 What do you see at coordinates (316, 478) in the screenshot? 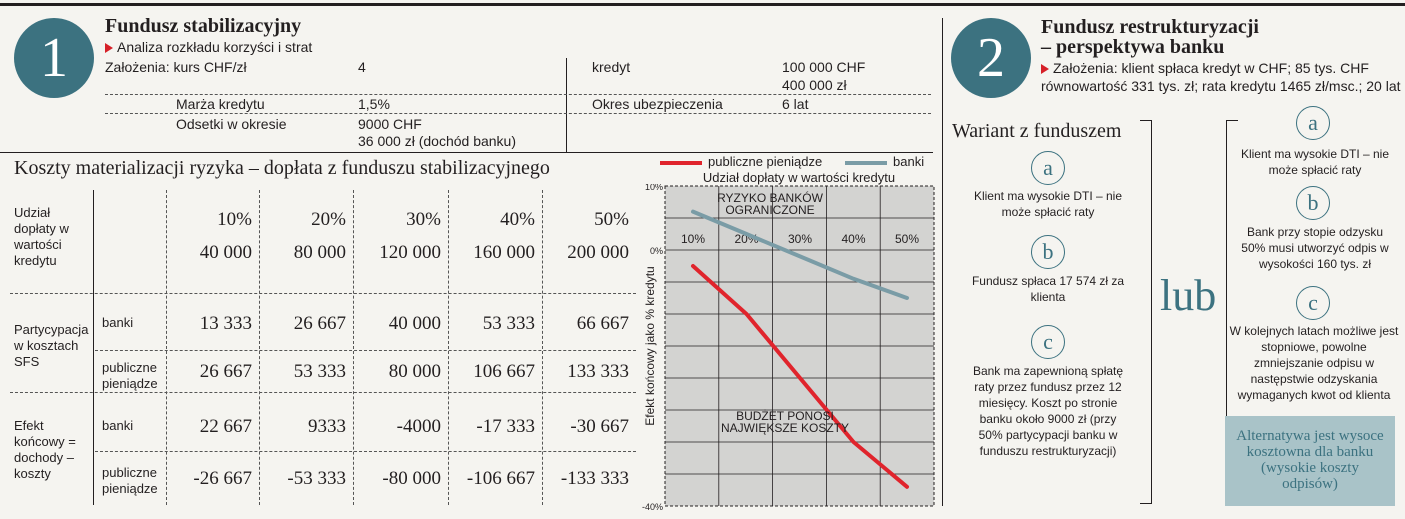
I see `effect-public-cell: -53 333` at bounding box center [316, 478].